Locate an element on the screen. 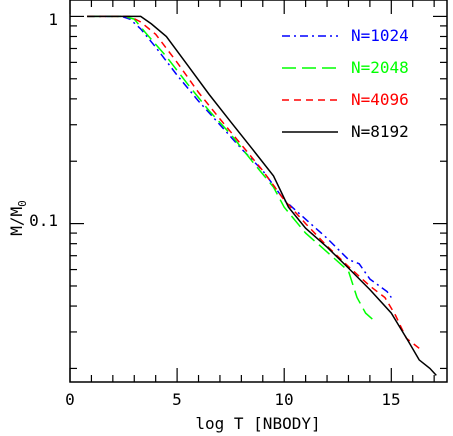 The image size is (453, 436). x-tick-label: 15 is located at coordinates (390, 399).